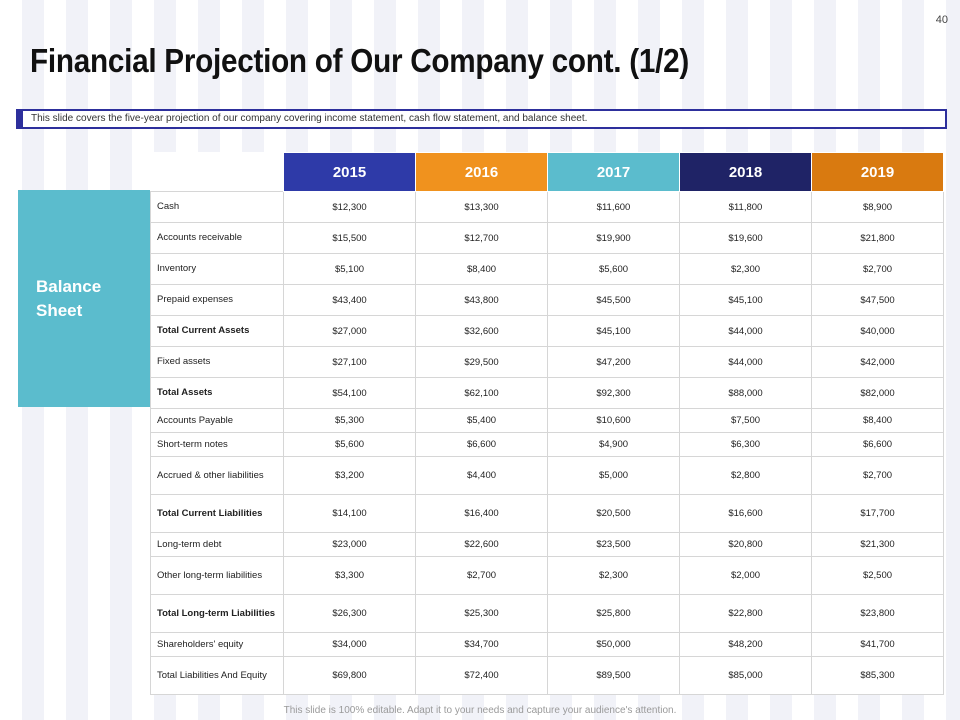  Describe the element at coordinates (745, 613) in the screenshot. I see `cell-value-2018: $22,800` at that location.